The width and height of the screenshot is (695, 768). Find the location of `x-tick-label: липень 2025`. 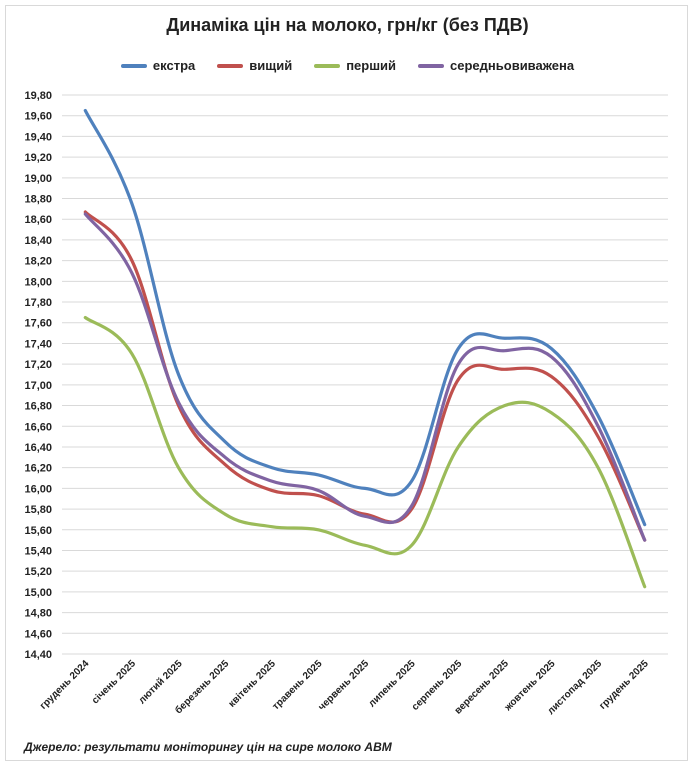

x-tick-label: липень 2025 is located at coordinates (392, 683).